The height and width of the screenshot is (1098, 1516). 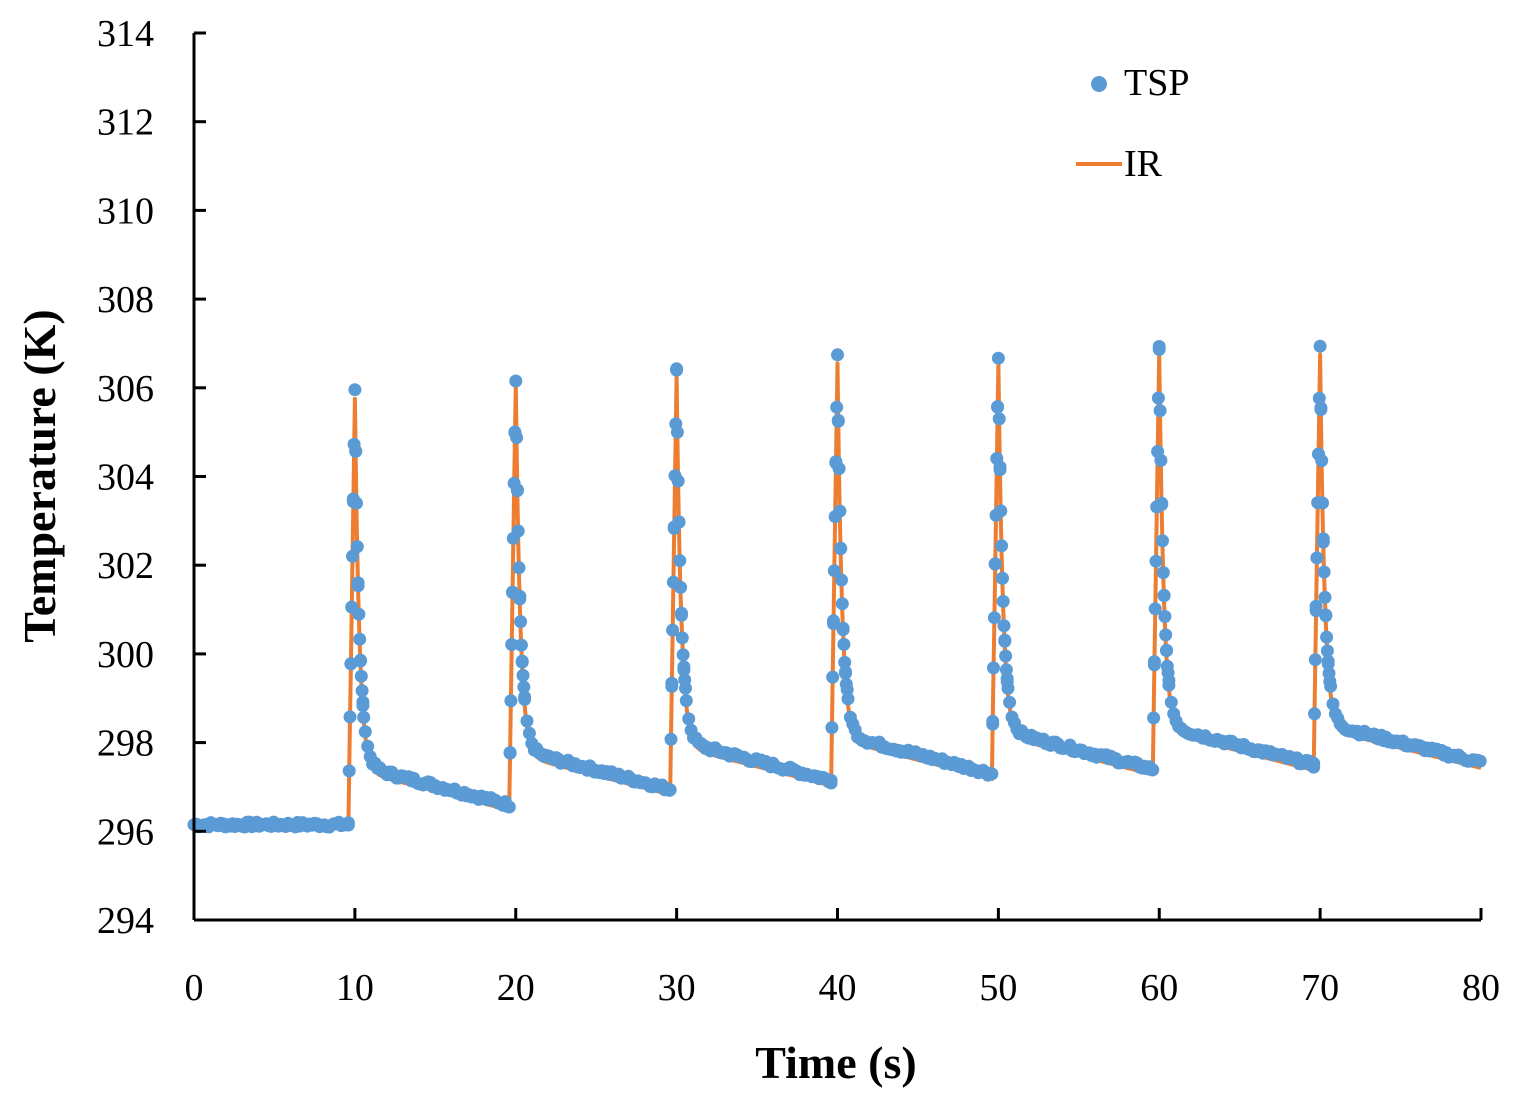 I want to click on x-tick-label: 80, so click(x=1481, y=988).